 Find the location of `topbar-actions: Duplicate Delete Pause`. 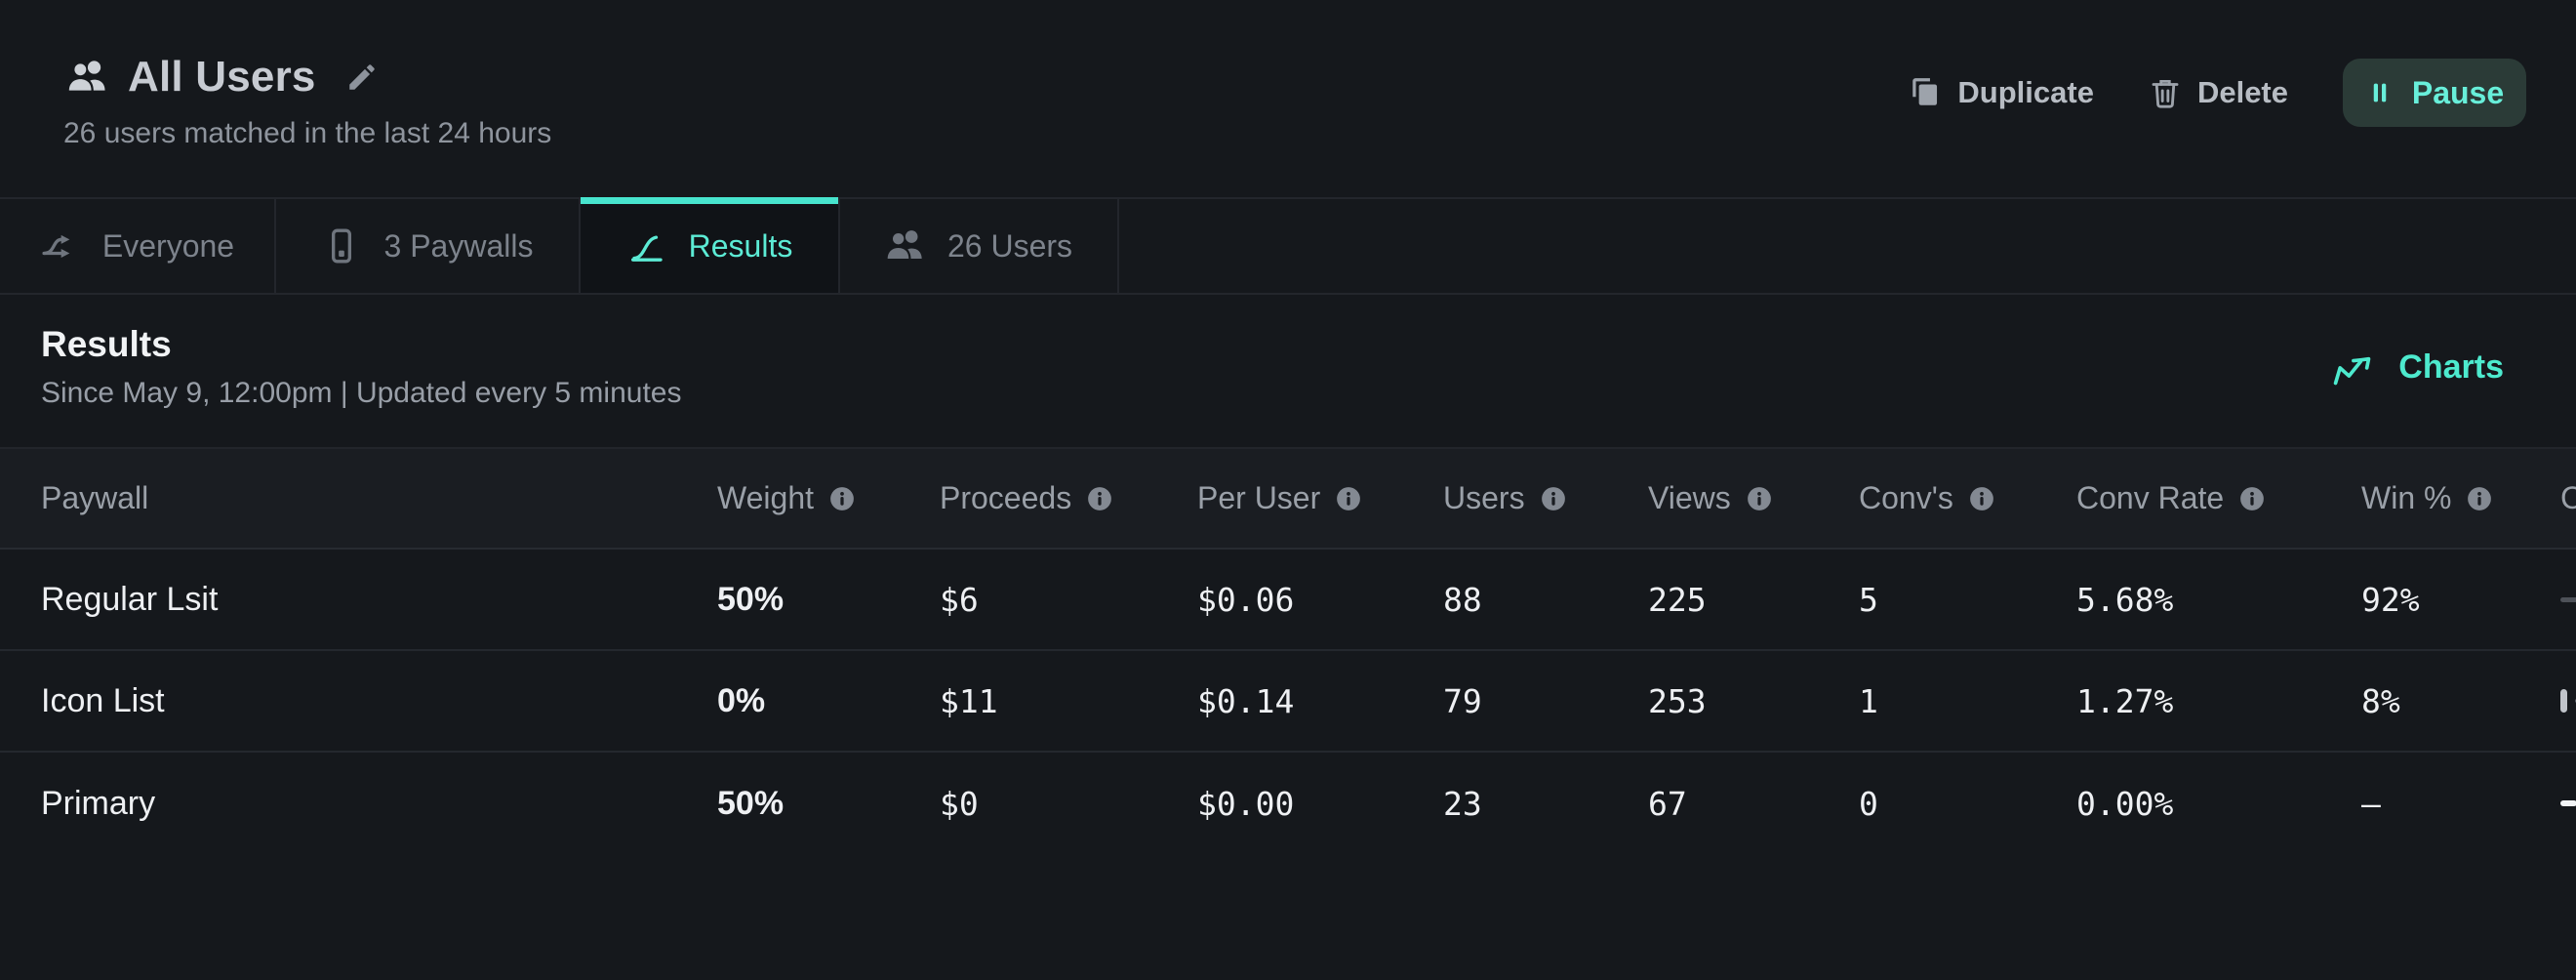

topbar-actions: Duplicate Delete Pause is located at coordinates (2217, 93).